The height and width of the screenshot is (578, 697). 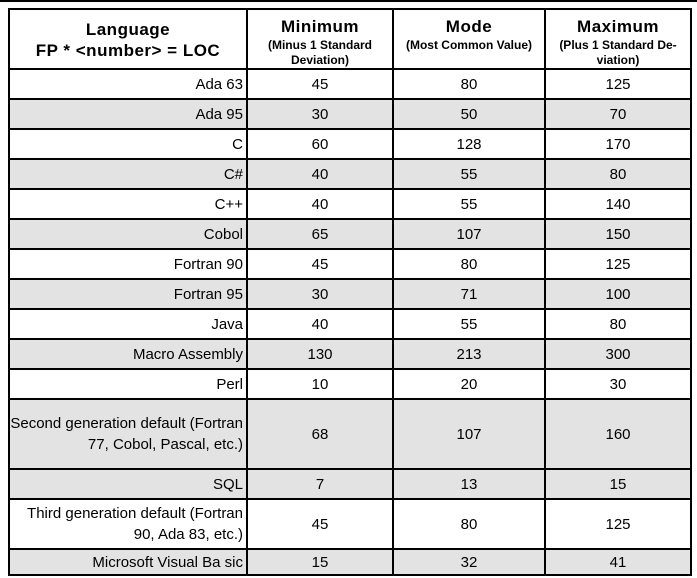 What do you see at coordinates (320, 144) in the screenshot?
I see `minimum-cell: 60` at bounding box center [320, 144].